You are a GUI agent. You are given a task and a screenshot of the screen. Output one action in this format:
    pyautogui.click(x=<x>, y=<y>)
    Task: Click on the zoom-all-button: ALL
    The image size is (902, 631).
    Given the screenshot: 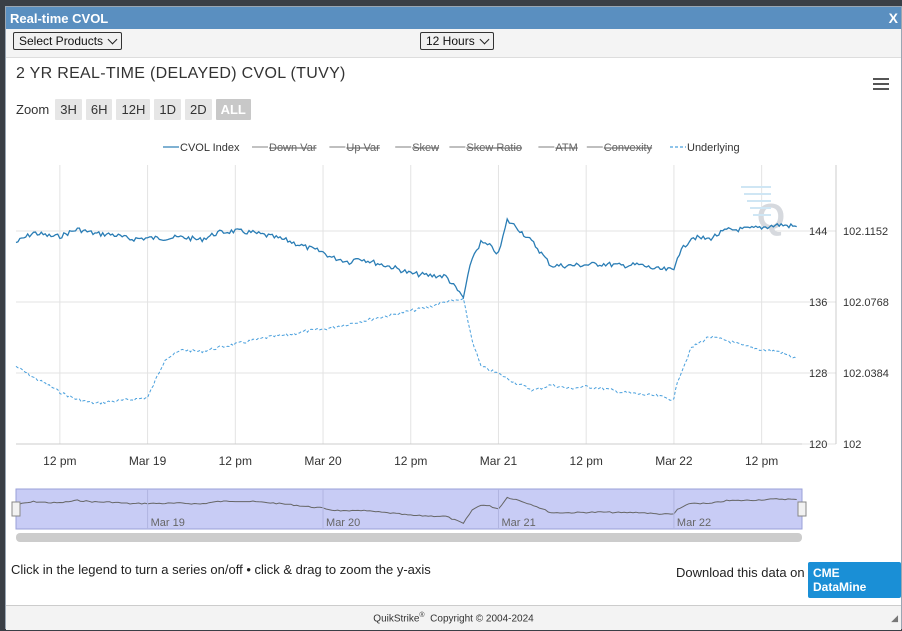 What is the action you would take?
    pyautogui.click(x=233, y=109)
    